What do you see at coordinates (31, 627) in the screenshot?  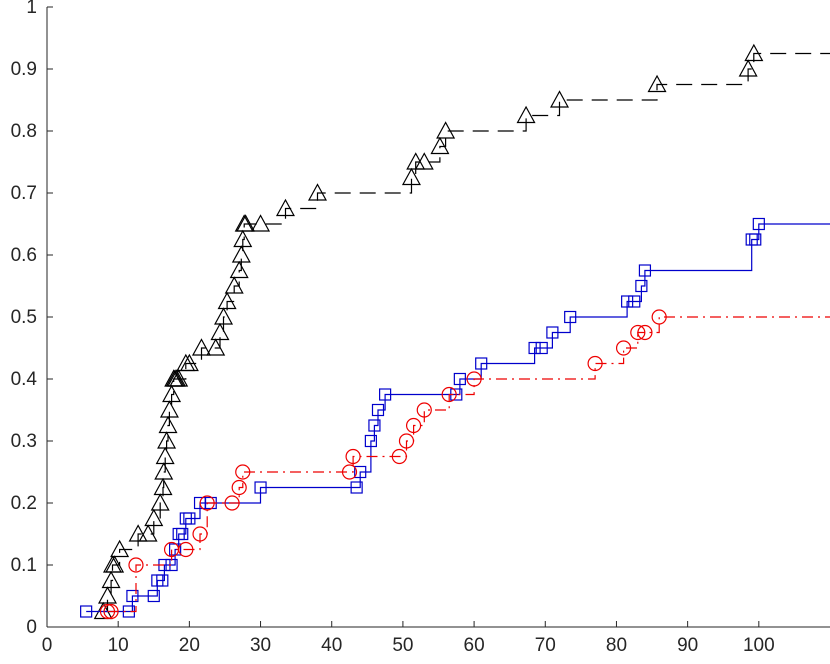 I see `y-tick-label: 0` at bounding box center [31, 627].